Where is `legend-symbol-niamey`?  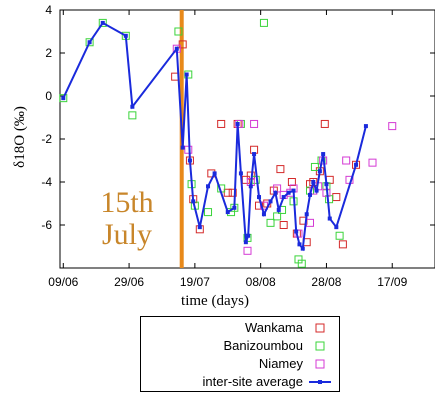
legend-symbol-niamey is located at coordinates (320, 364).